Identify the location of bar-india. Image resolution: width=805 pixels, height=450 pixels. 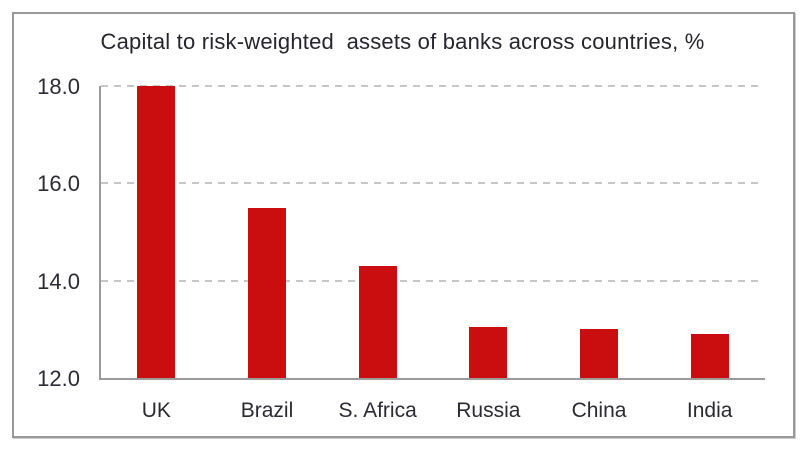
(709, 356).